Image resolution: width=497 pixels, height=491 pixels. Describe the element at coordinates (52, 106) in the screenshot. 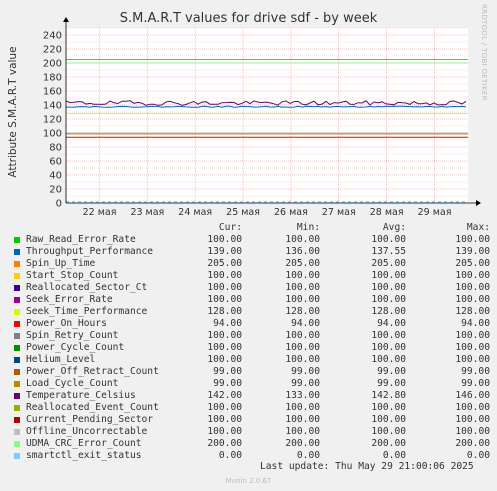

I see `y-tick-label: 140` at that location.